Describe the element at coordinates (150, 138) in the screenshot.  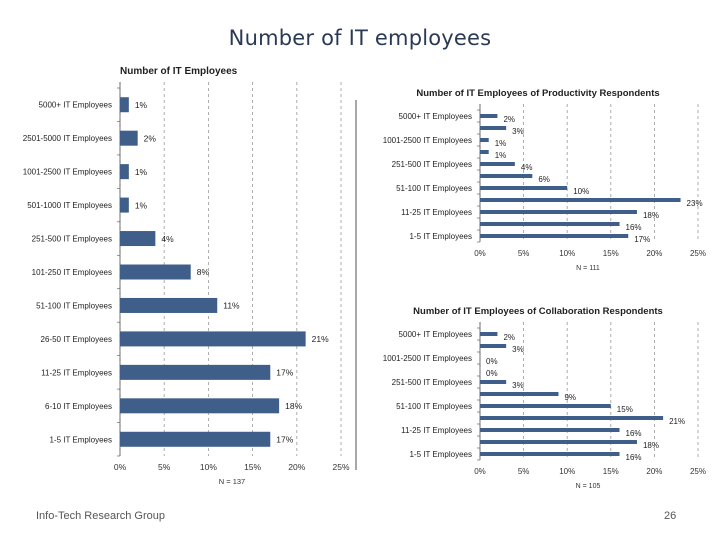
I see `all-chart-bar-value-label: 2%` at that location.